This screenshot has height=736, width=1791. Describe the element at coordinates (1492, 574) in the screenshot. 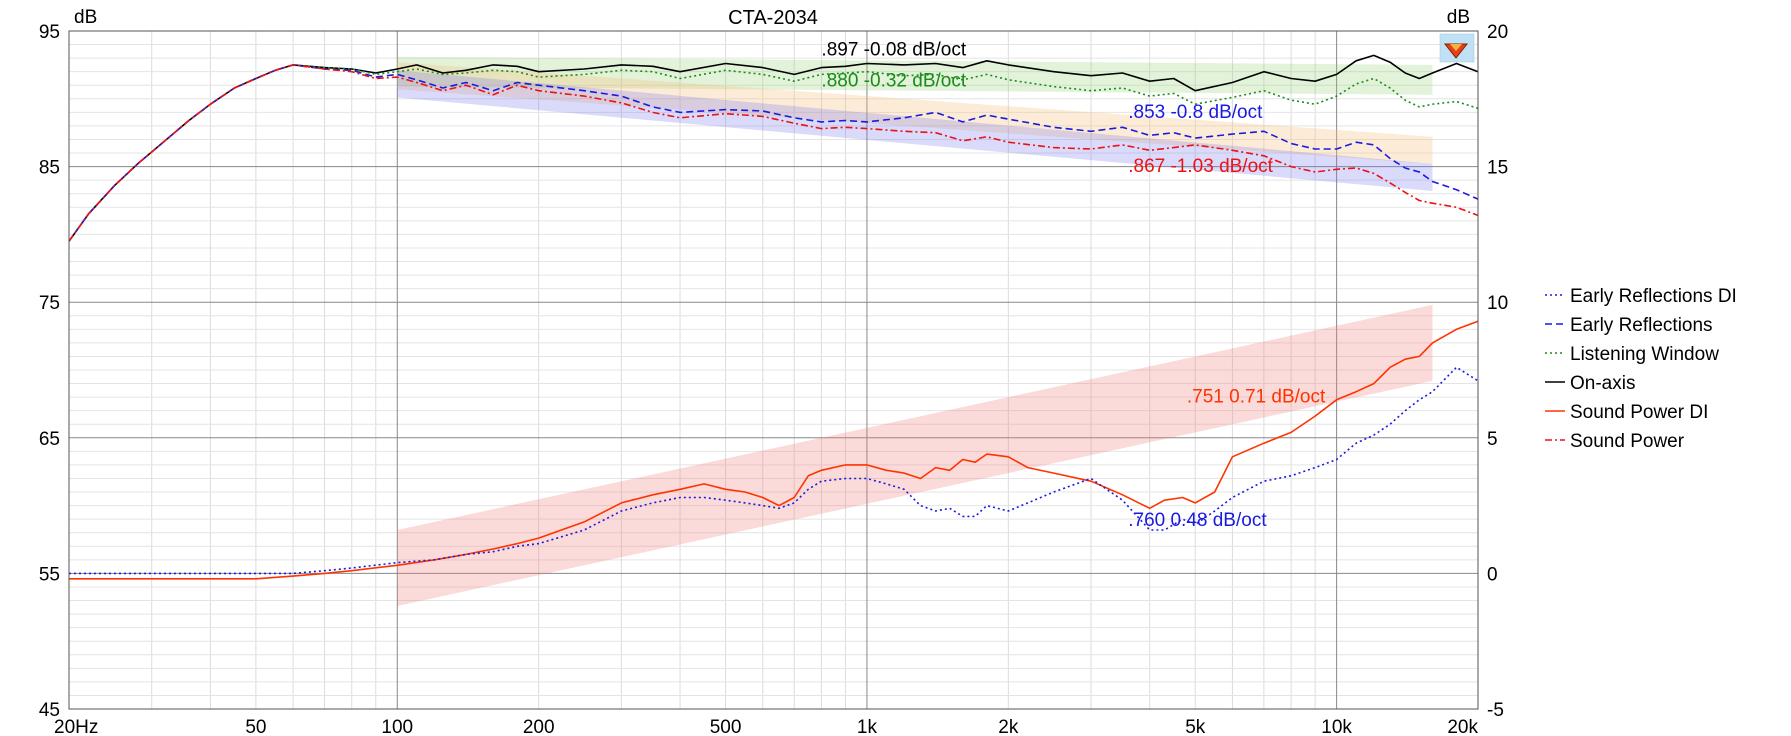

I see `right-tick-label: 0` at that location.